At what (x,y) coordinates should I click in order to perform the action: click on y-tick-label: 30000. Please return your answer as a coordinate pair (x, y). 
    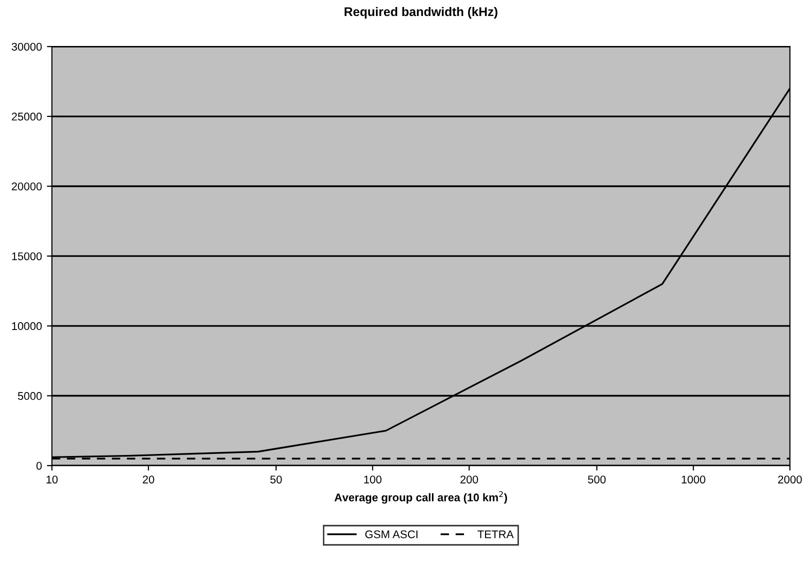
    Looking at the image, I should click on (27, 46).